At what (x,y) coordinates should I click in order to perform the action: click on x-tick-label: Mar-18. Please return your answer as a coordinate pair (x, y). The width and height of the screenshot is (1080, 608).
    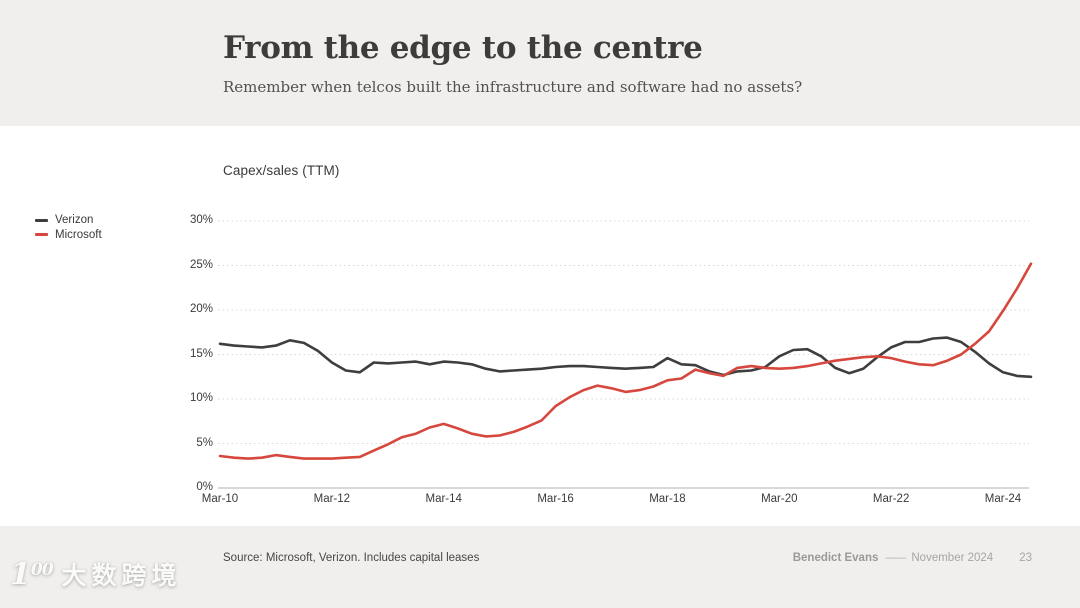
    Looking at the image, I should click on (667, 499).